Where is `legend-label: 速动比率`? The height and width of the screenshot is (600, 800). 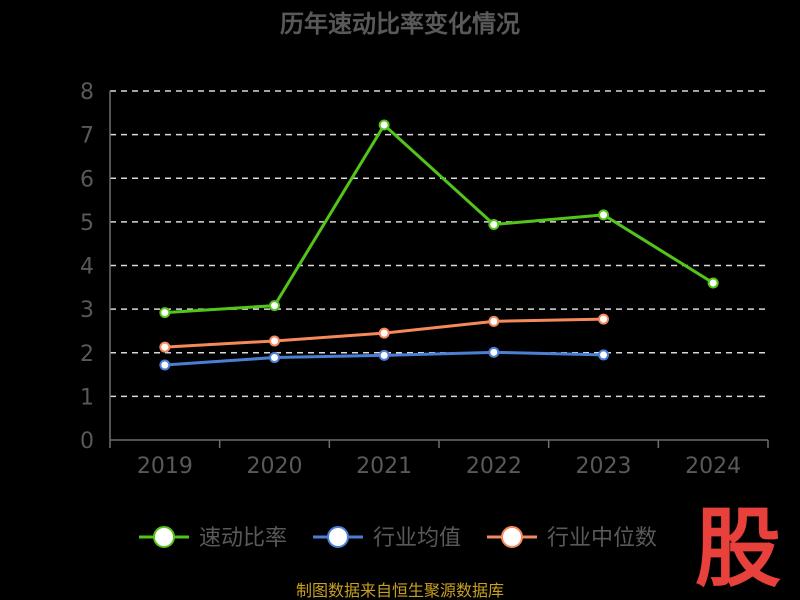
legend-label: 速动比率 is located at coordinates (243, 538).